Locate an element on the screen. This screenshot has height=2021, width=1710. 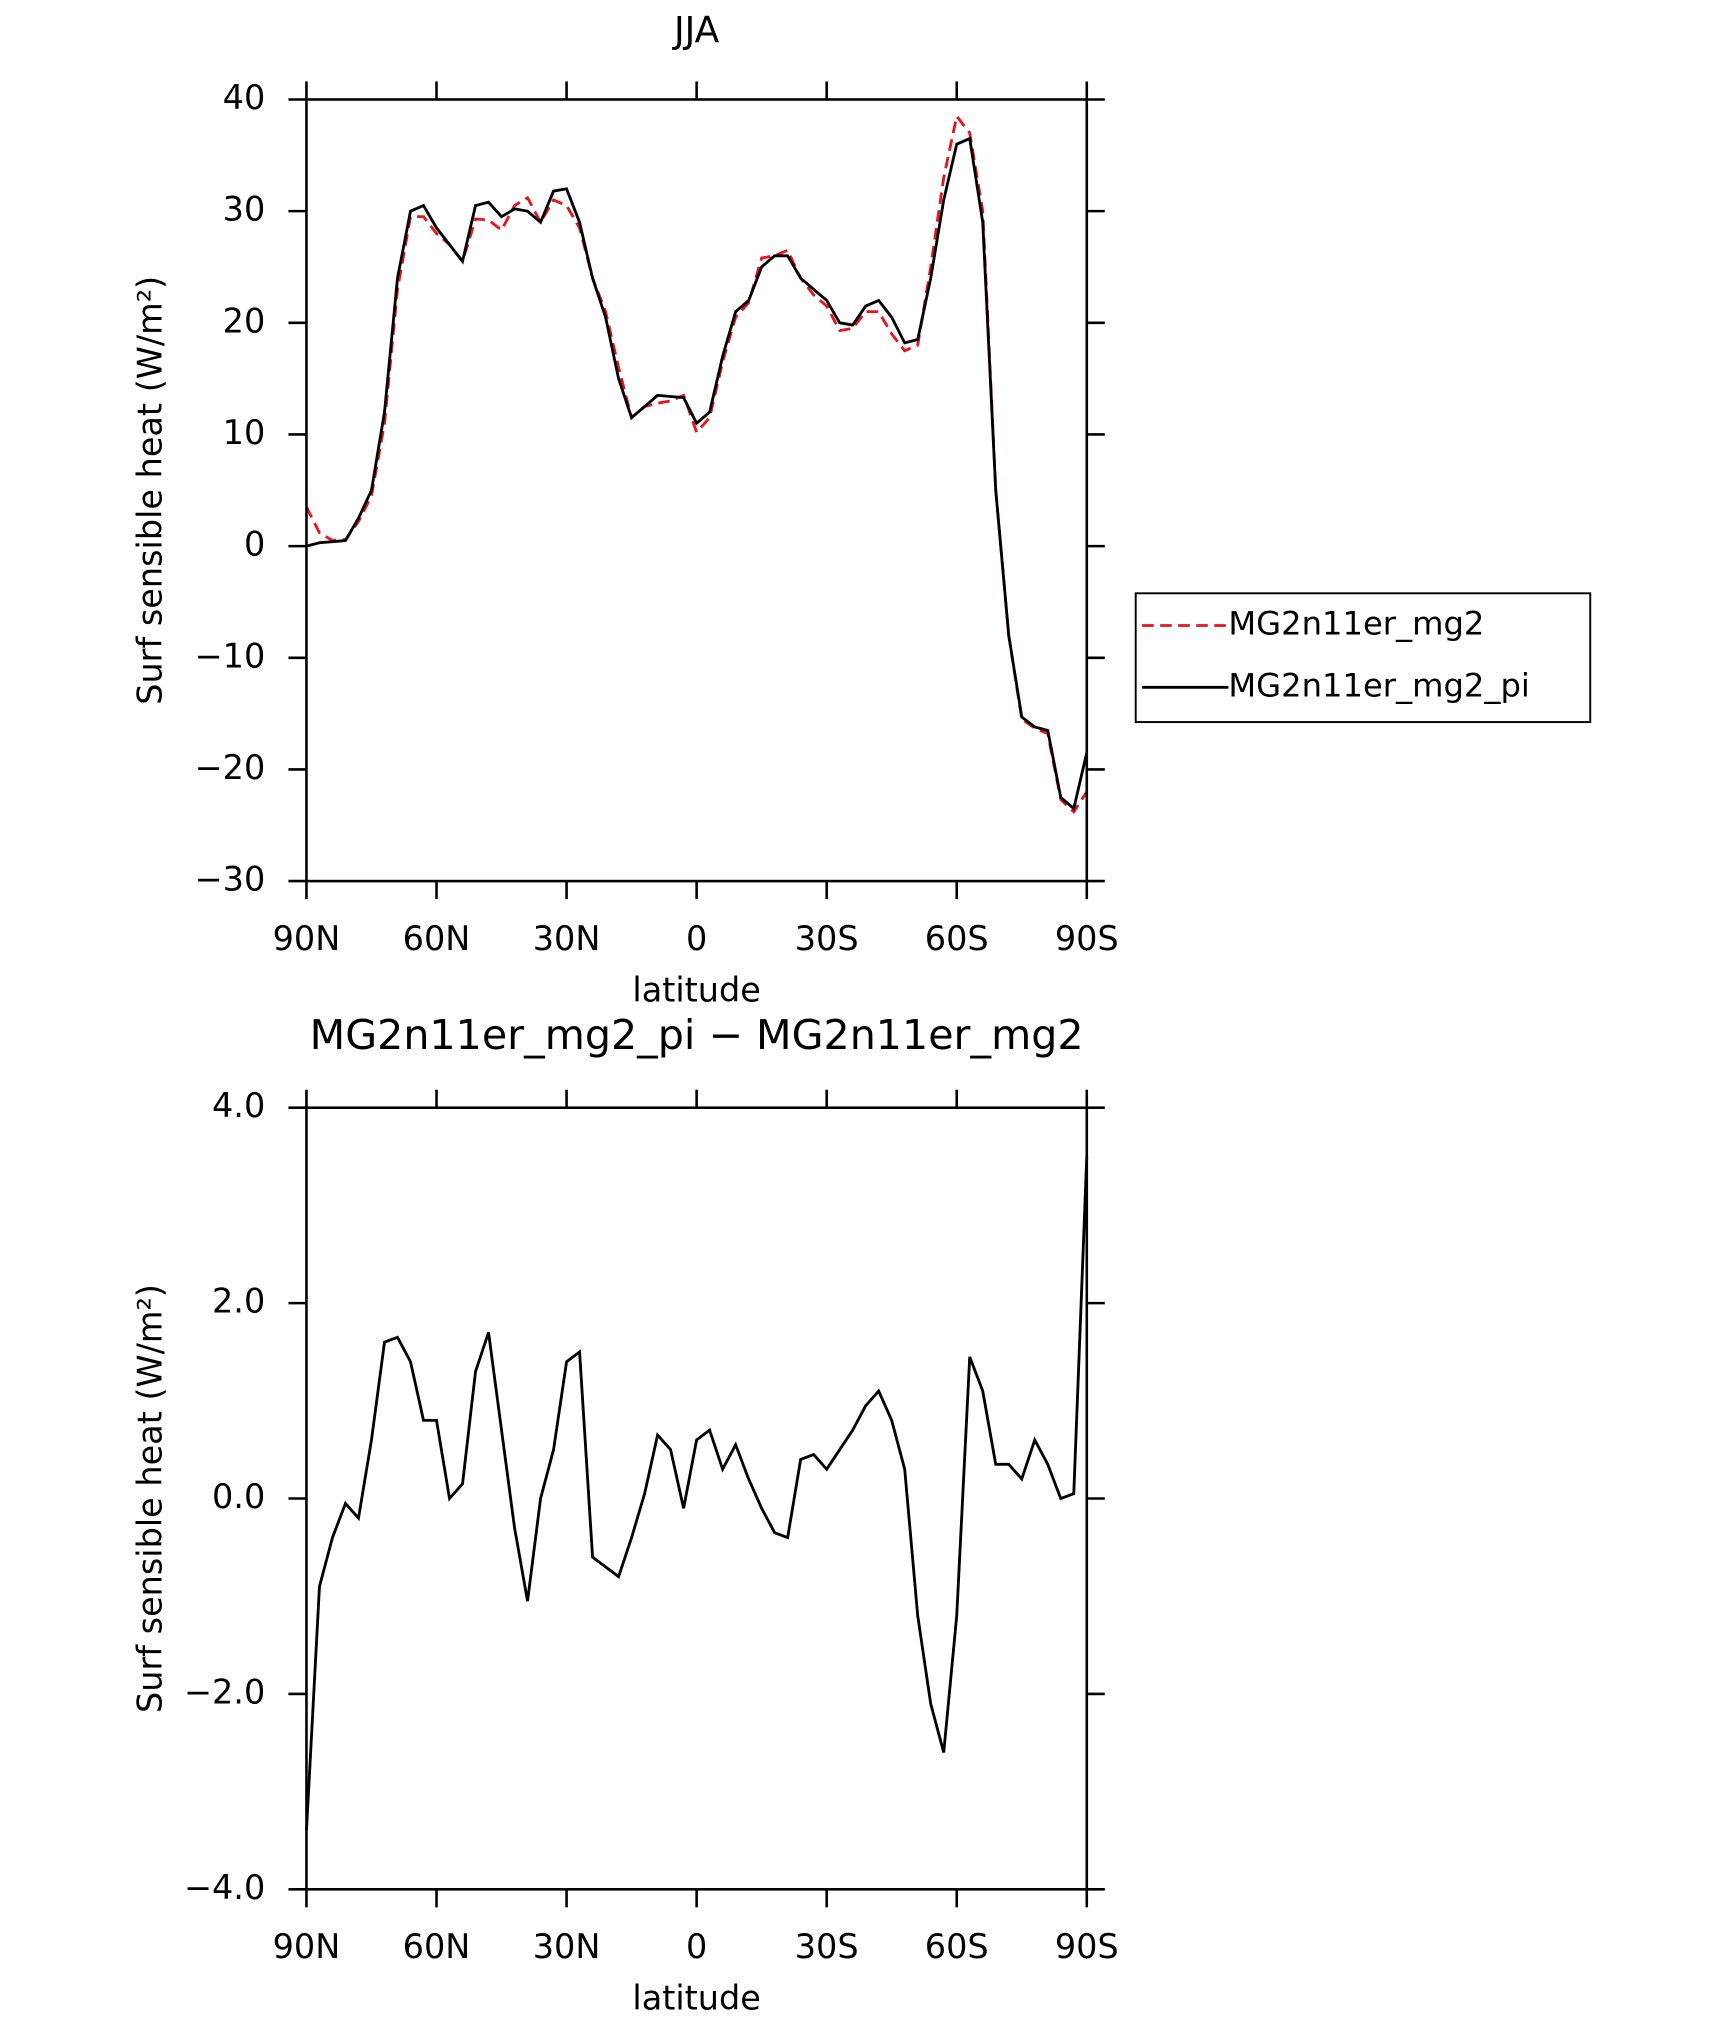
y-tick-label: 0 is located at coordinates (254, 544).